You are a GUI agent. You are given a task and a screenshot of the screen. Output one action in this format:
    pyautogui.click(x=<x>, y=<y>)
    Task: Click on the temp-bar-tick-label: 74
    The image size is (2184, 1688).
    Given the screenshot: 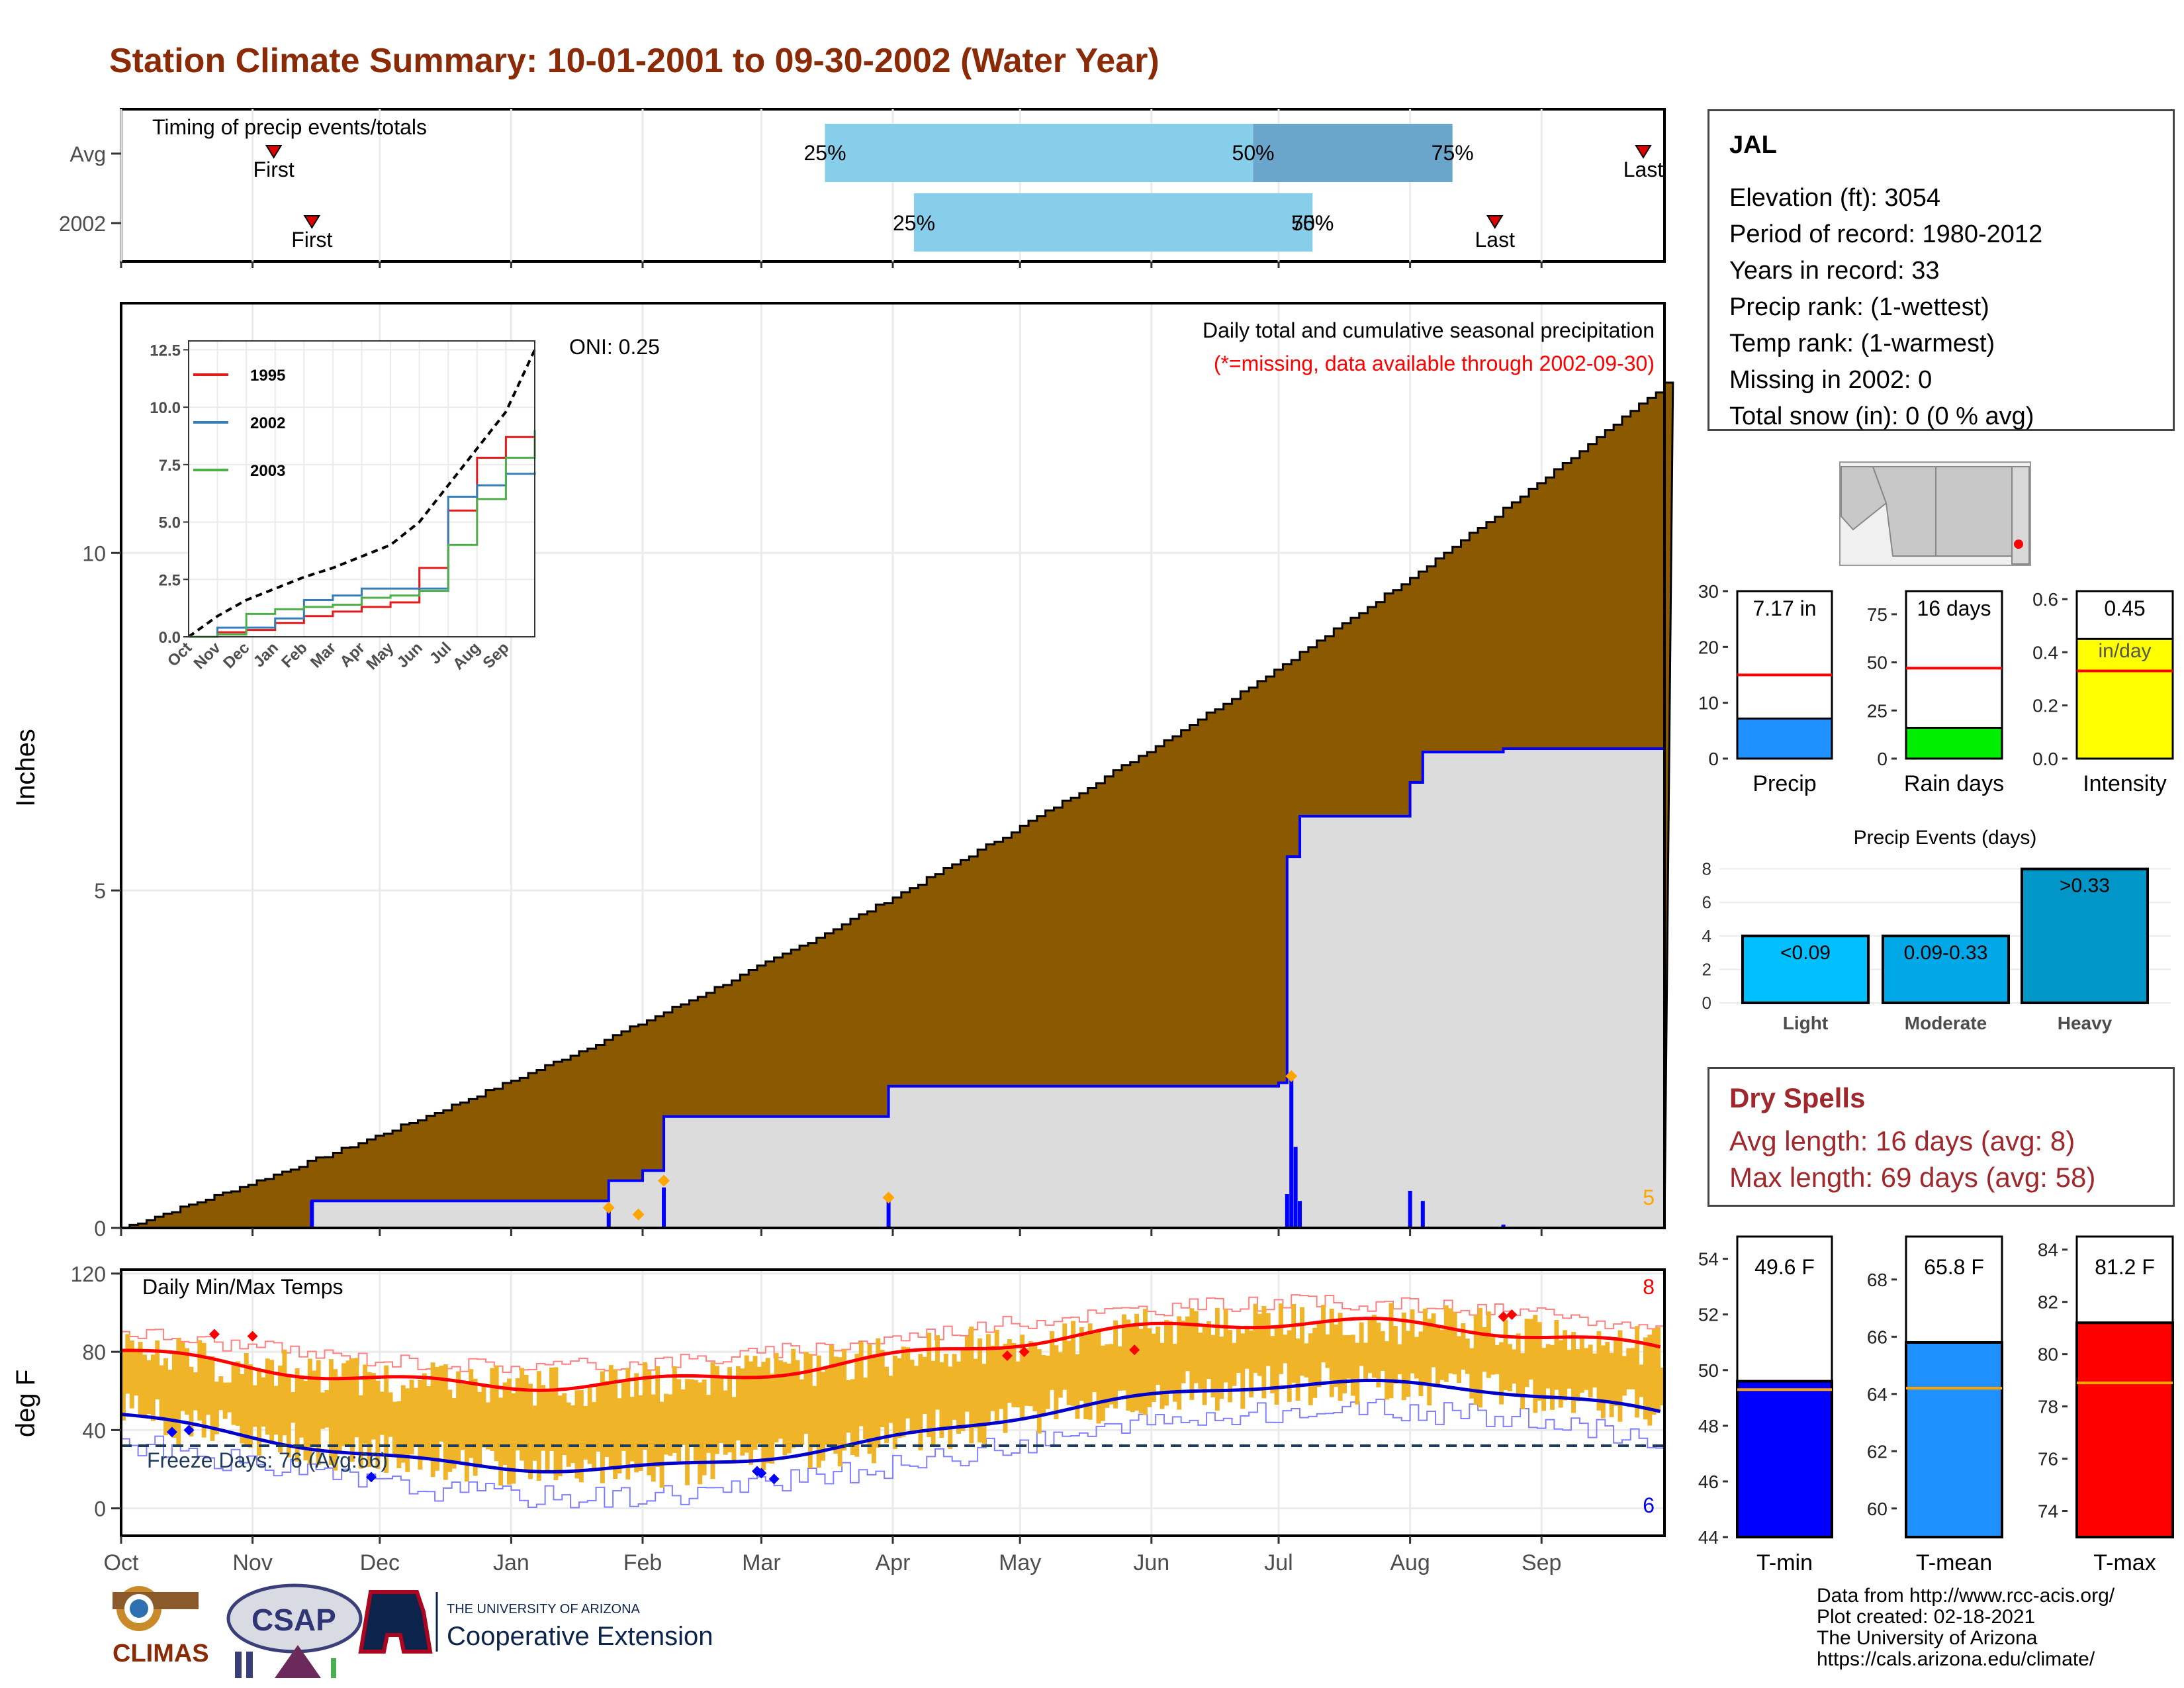 What is the action you would take?
    pyautogui.click(x=2048, y=1511)
    